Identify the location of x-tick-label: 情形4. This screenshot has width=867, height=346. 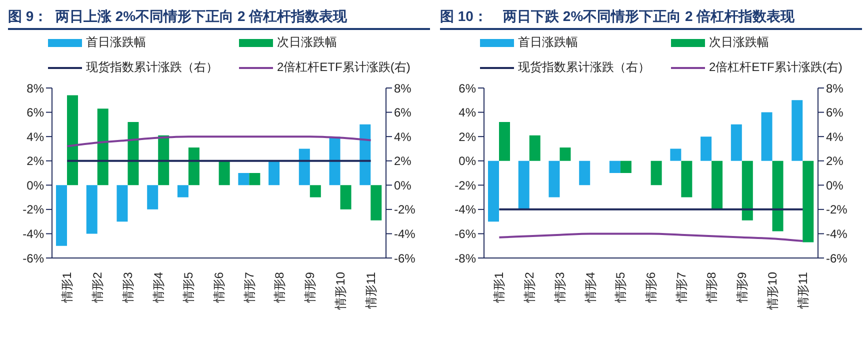
(590, 288).